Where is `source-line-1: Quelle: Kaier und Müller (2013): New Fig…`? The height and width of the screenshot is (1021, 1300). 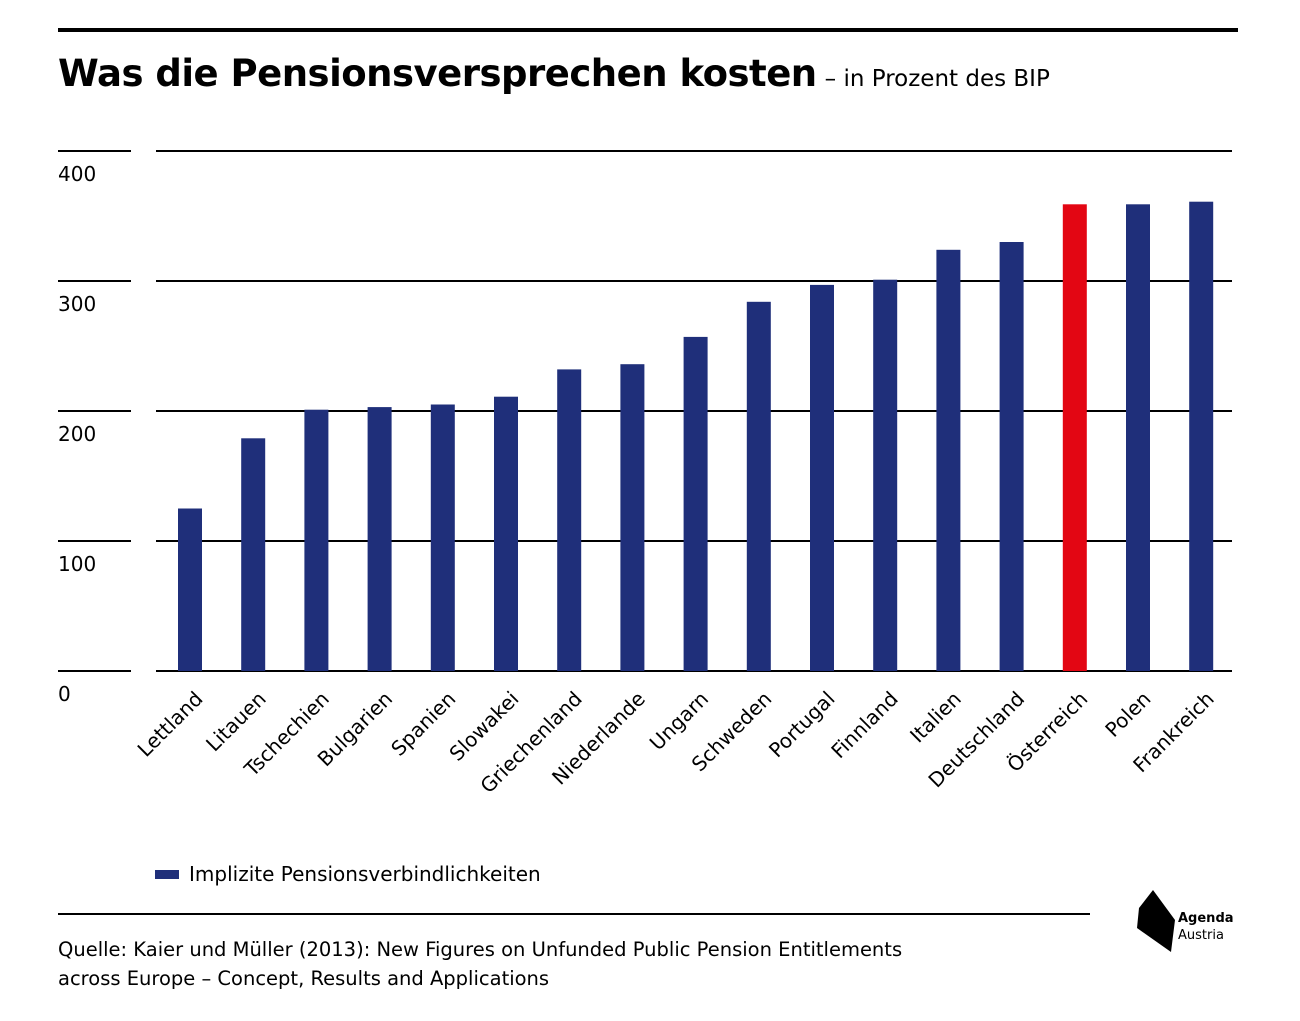 source-line-1: Quelle: Kaier und Müller (2013): New Fig… is located at coordinates (480, 949).